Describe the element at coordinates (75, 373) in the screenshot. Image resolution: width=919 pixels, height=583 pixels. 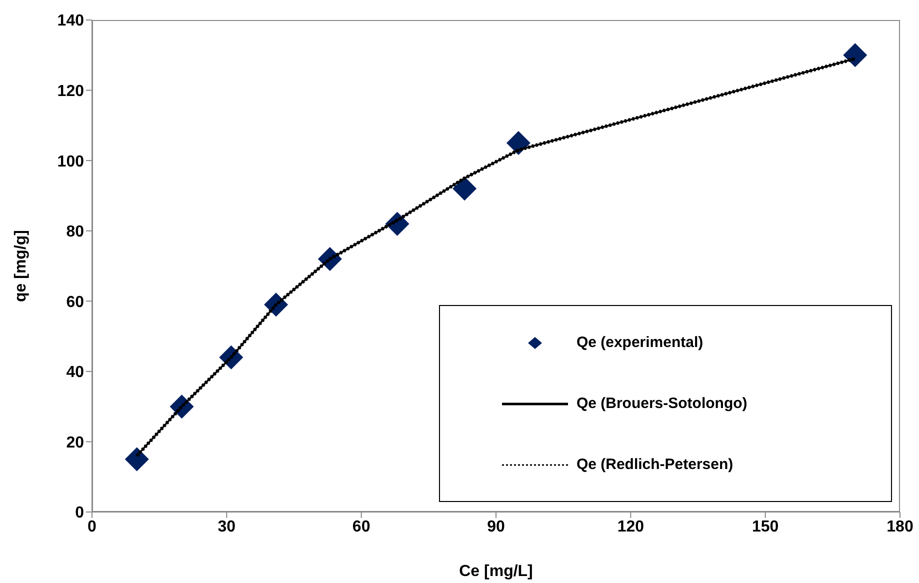
I see `y-tick-label: 40` at that location.